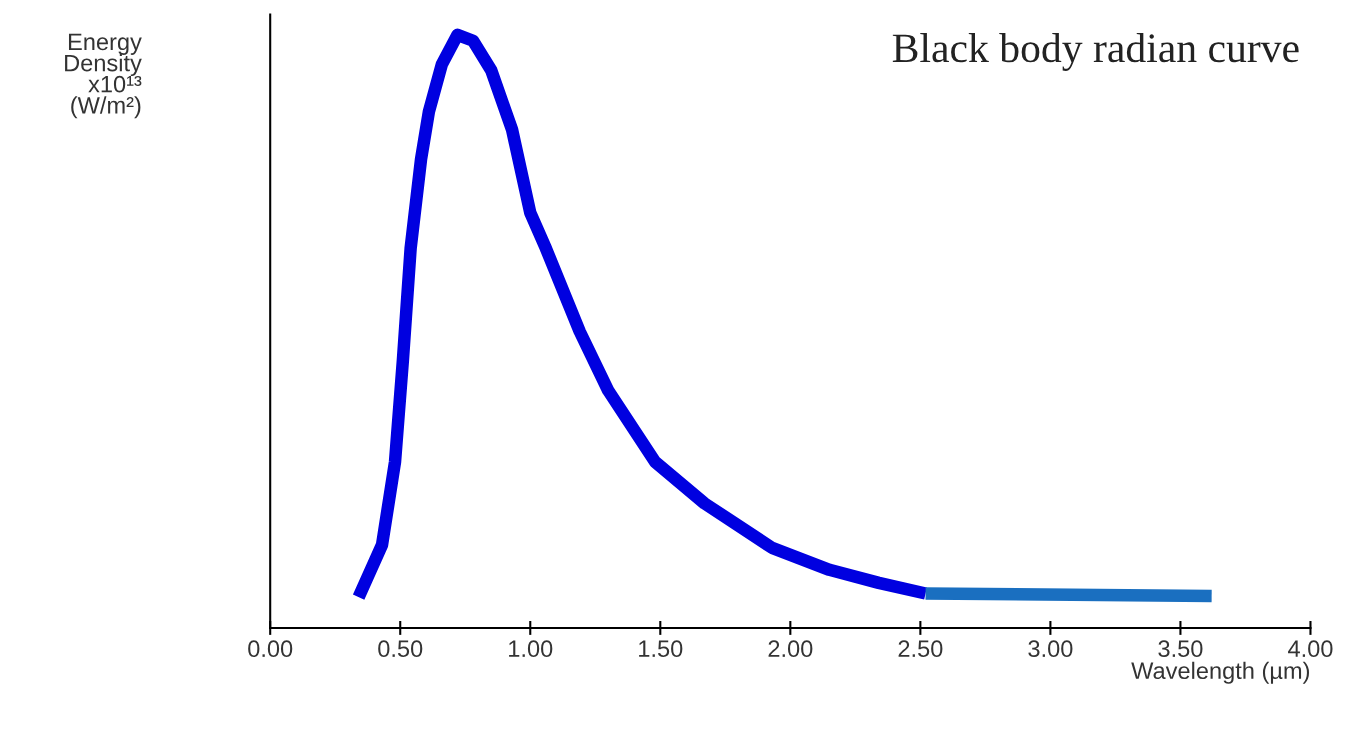 The image size is (1351, 731). I want to click on x-tick-label: 4.00, so click(1310, 649).